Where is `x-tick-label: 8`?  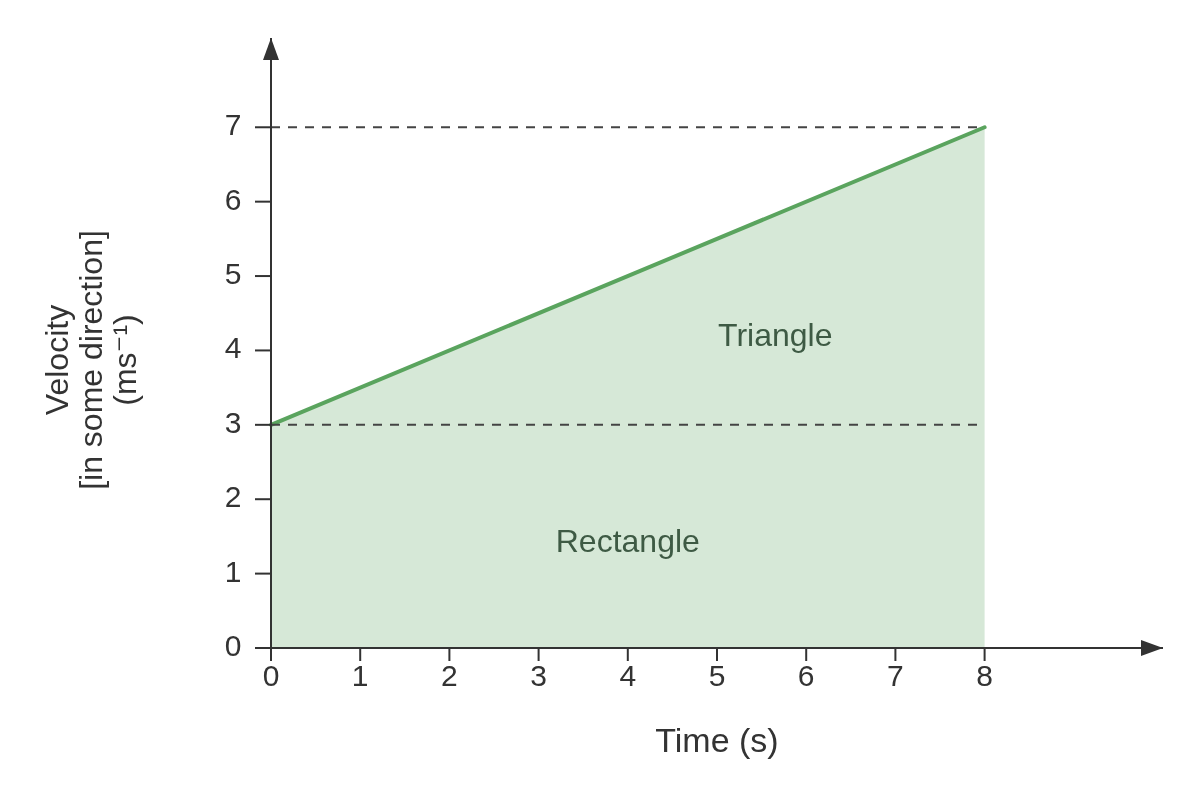
x-tick-label: 8 is located at coordinates (984, 675).